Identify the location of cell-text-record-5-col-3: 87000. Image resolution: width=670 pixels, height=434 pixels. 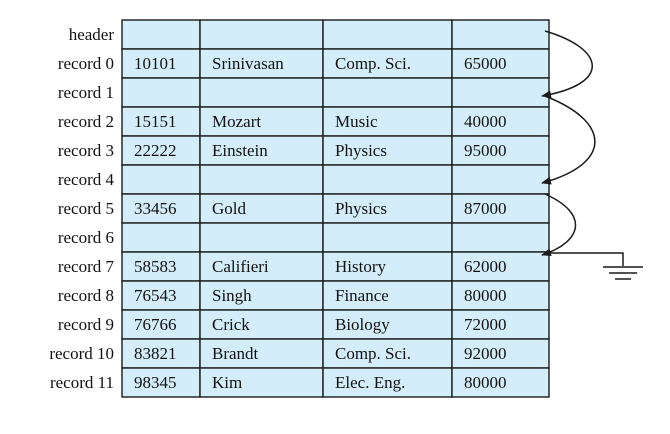
(485, 208).